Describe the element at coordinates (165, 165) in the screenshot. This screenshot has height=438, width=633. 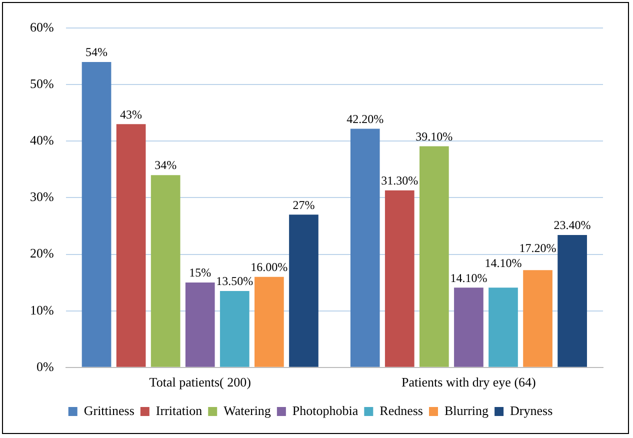
I see `data-label: 34%` at that location.